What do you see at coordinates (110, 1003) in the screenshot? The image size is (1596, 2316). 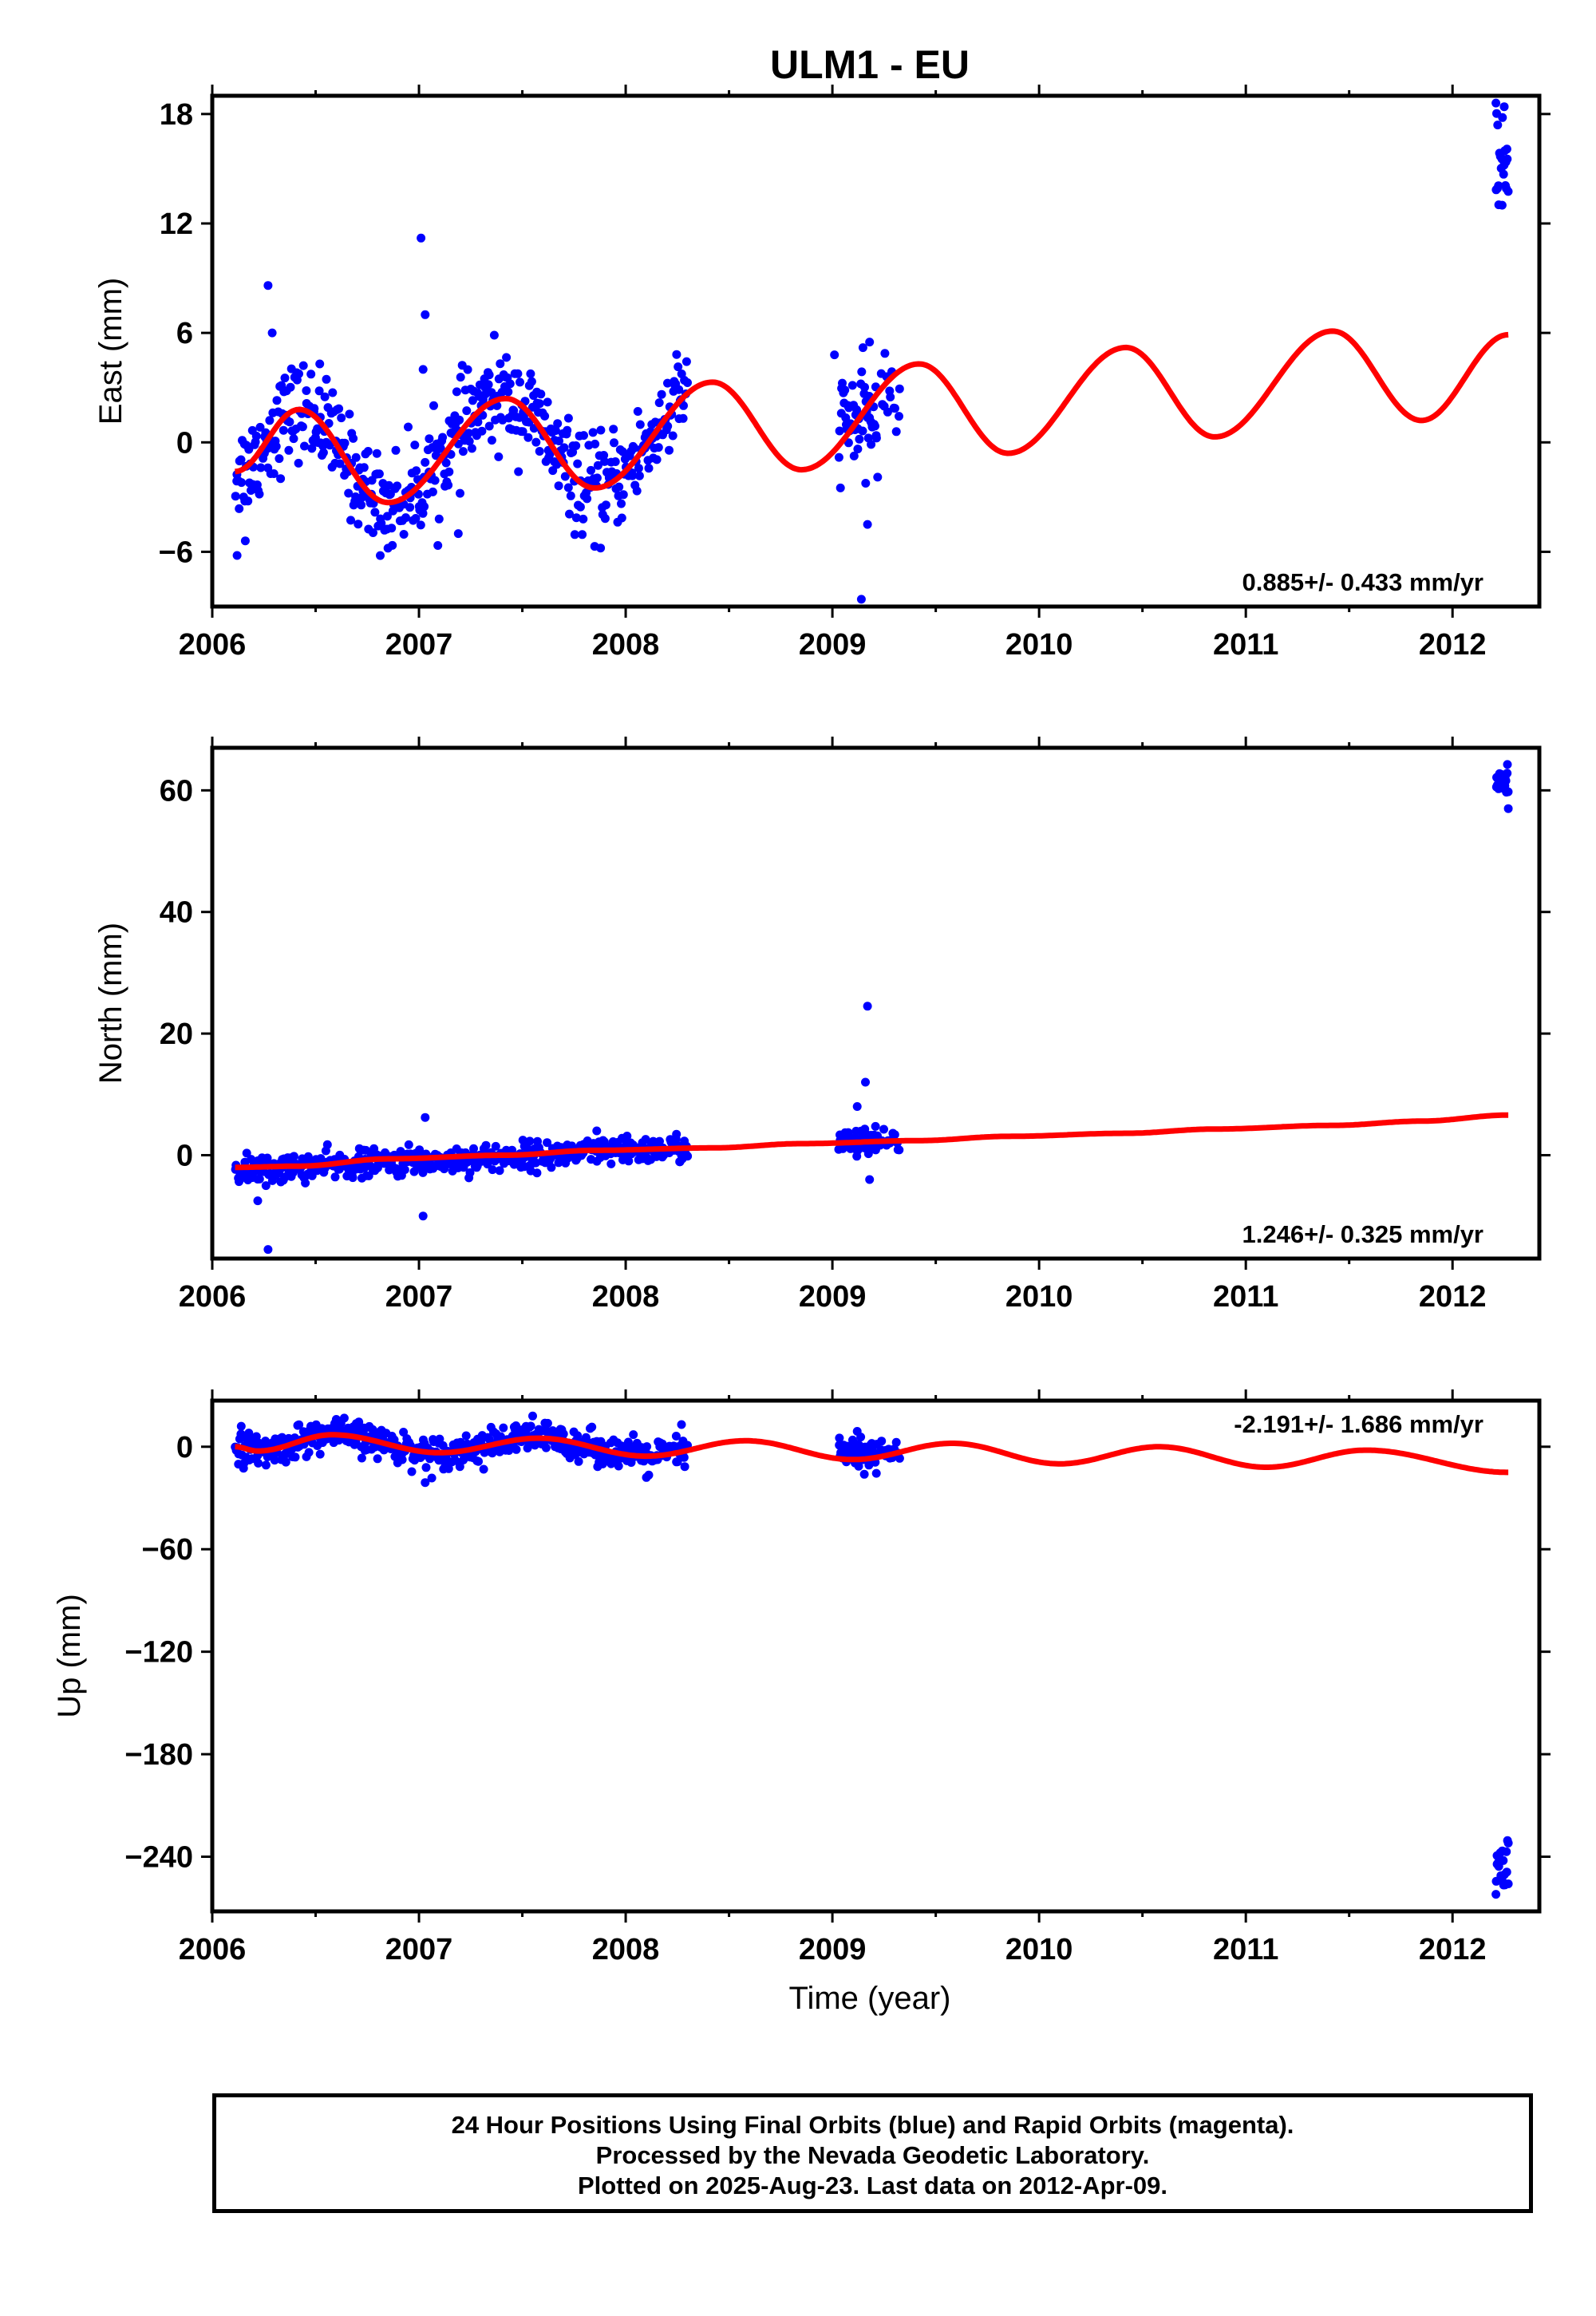 I see `y-axis-label: North (mm)` at bounding box center [110, 1003].